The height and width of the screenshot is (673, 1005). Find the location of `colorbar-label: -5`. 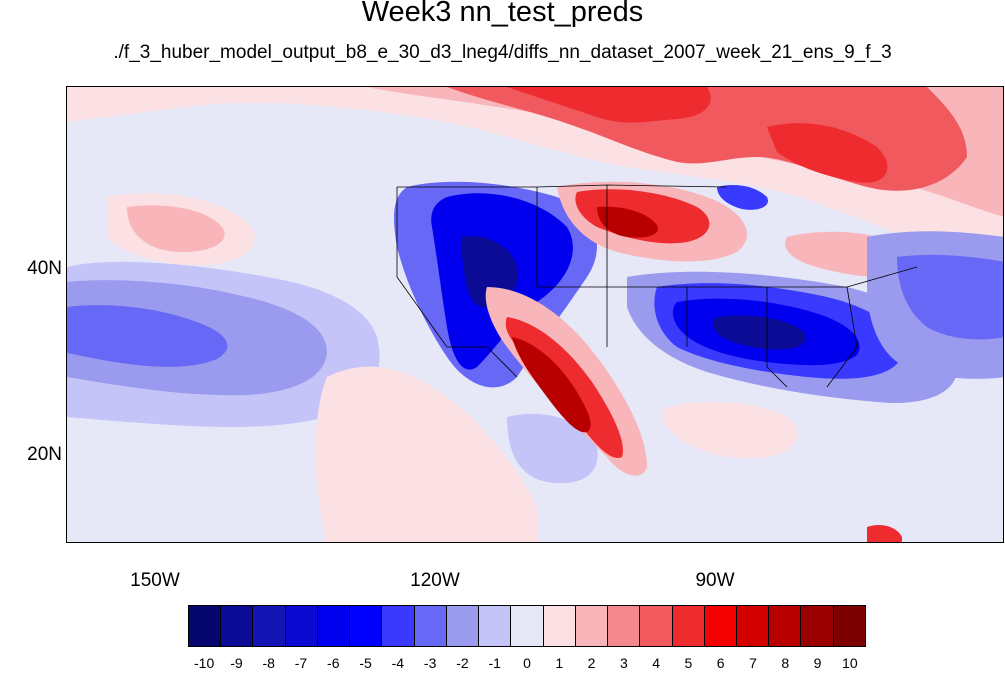

colorbar-label: -5 is located at coordinates (365, 663).